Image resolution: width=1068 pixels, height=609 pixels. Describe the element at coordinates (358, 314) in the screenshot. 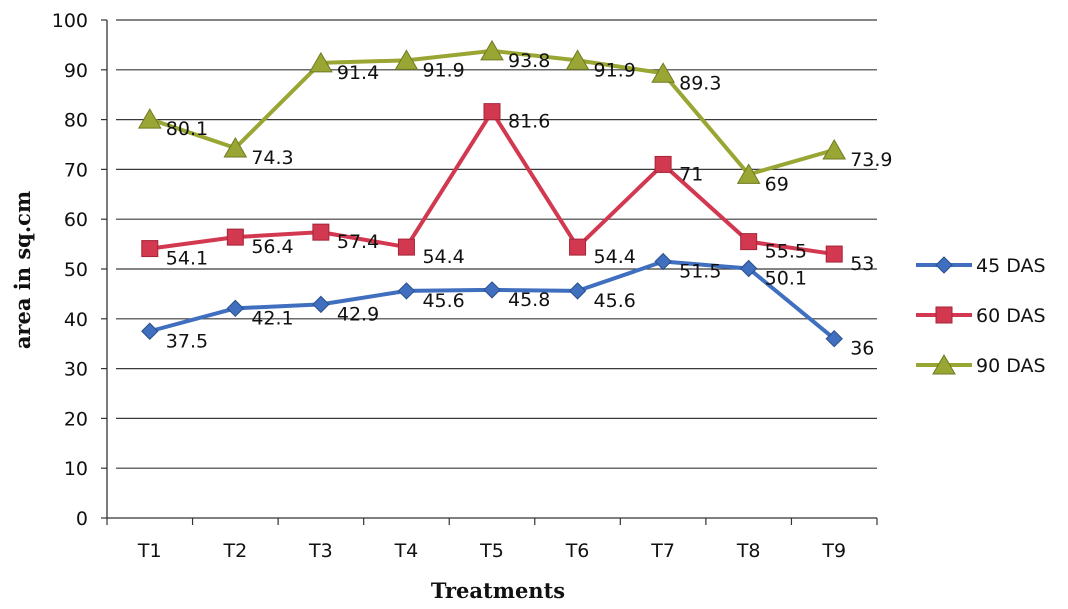

I see `data-label: 42.9` at that location.